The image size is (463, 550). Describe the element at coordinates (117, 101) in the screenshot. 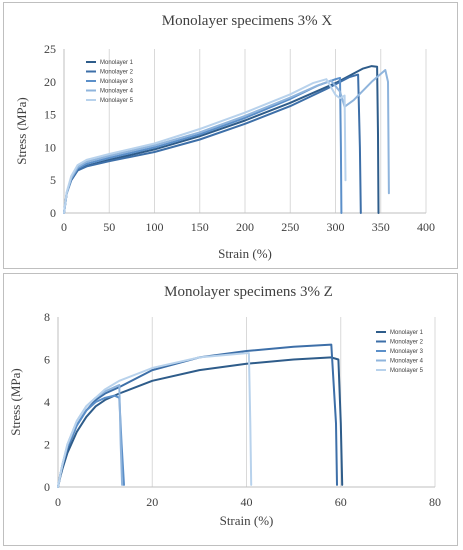

I see `legend-label-x-5: Monolayer 5` at that location.